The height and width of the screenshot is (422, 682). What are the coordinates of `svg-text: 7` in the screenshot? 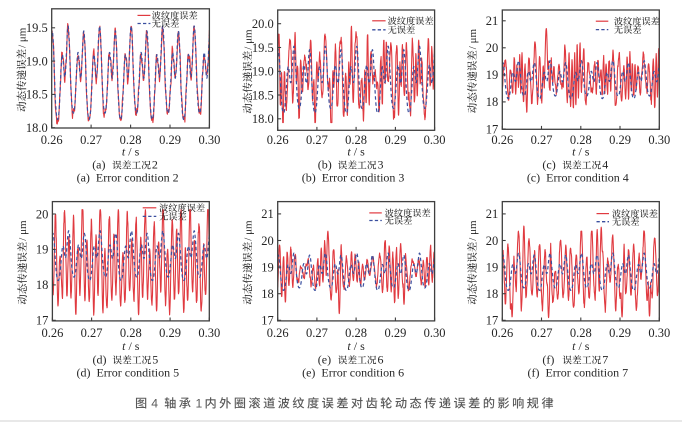 It's located at (605, 360).